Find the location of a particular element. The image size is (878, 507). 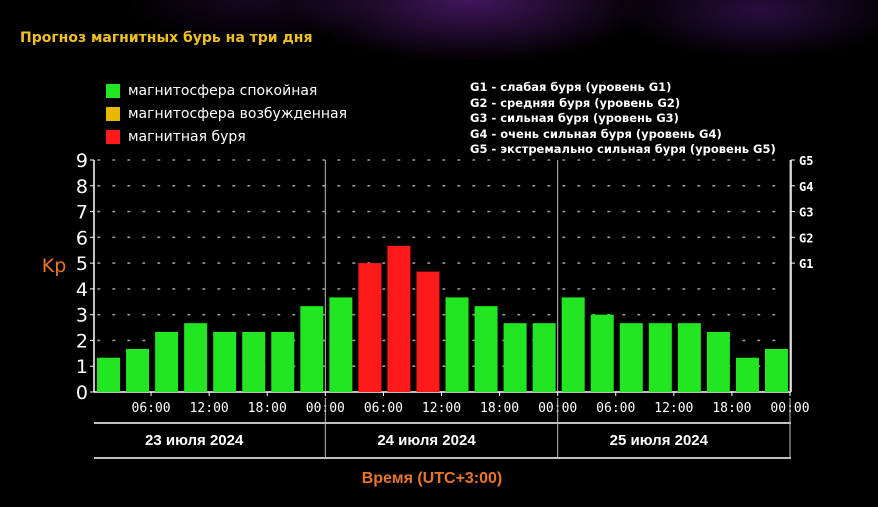

day-label: 23 июля 2024 is located at coordinates (194, 440).